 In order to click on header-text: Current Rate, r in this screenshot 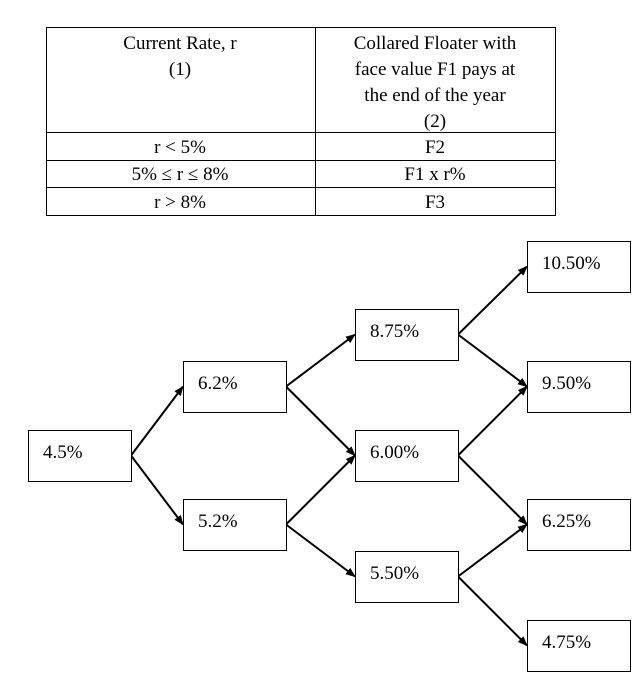, I will do `click(180, 43)`.